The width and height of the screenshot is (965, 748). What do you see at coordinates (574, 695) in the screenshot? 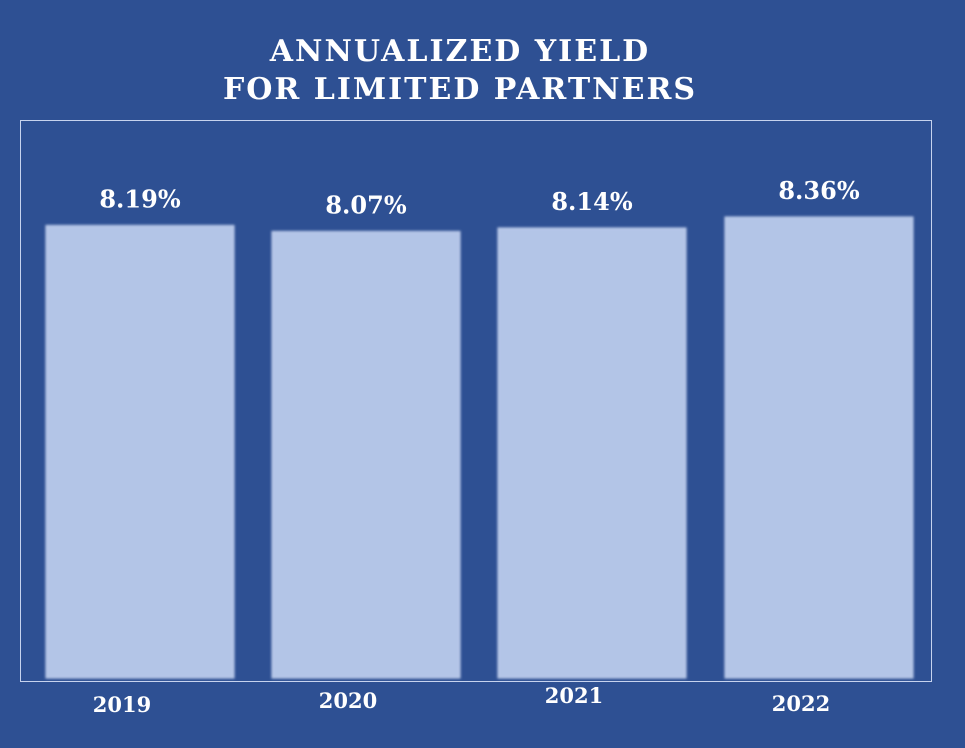
I see `x-tick-label-2021: 2021` at bounding box center [574, 695].